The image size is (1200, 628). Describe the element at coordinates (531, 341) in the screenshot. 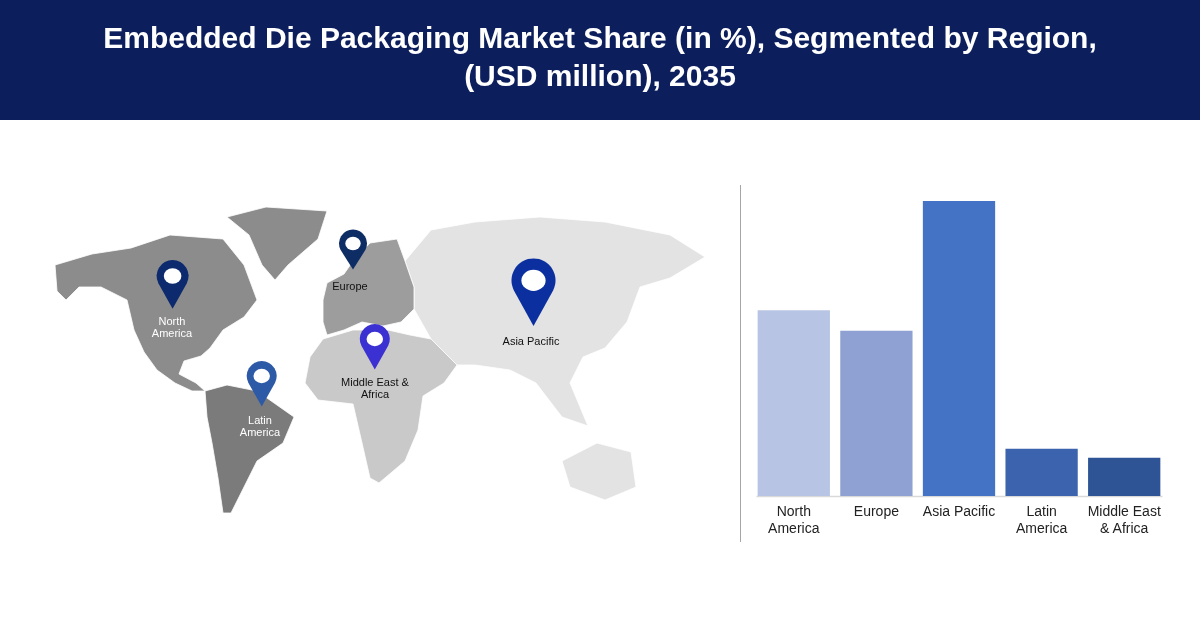

I see `category-label: Asia Pacific` at that location.